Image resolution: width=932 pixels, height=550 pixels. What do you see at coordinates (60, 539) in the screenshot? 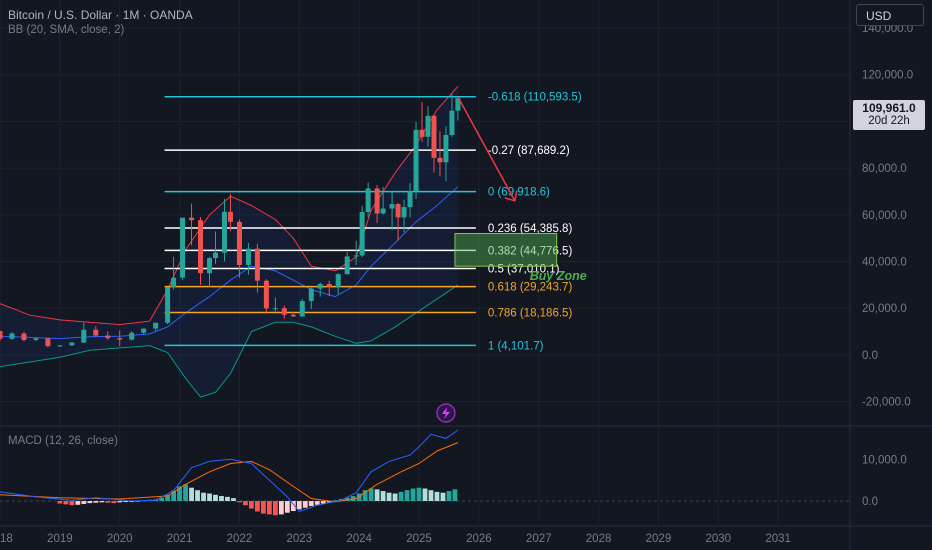
I see `time-tick-label: 2019` at bounding box center [60, 539].